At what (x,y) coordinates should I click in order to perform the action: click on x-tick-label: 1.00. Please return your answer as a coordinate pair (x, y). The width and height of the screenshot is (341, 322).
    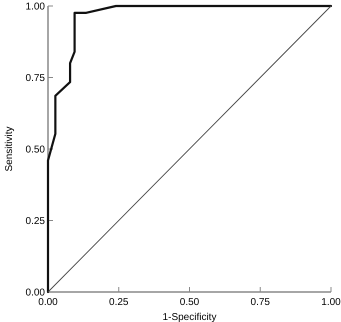
    Looking at the image, I should click on (331, 302).